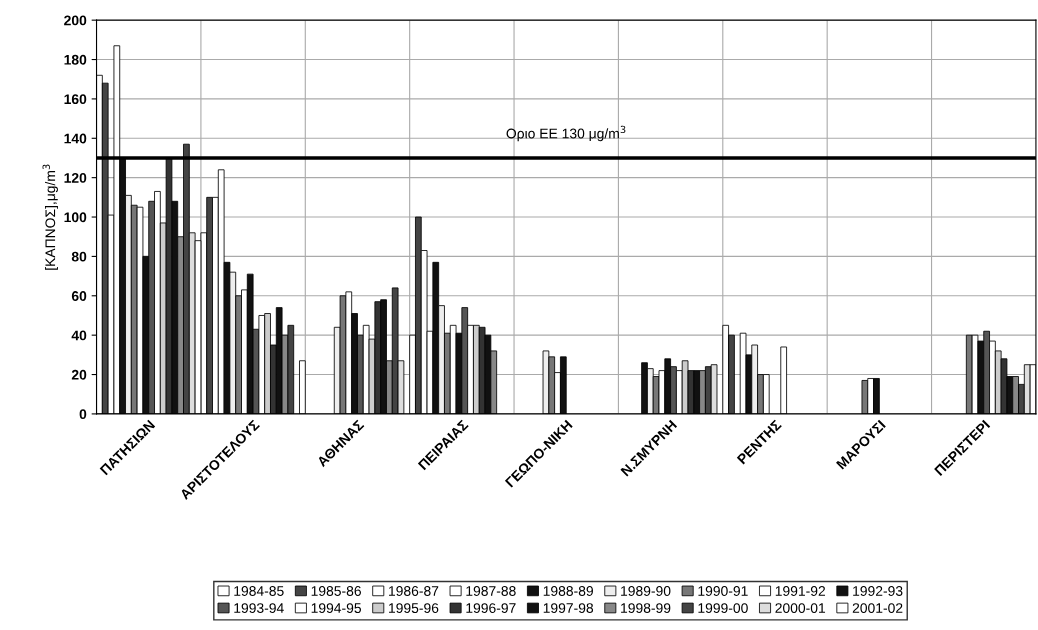 Image resolution: width=1038 pixels, height=630 pixels. What do you see at coordinates (336, 608) in the screenshot?
I see `legend-label: 1994-95` at bounding box center [336, 608].